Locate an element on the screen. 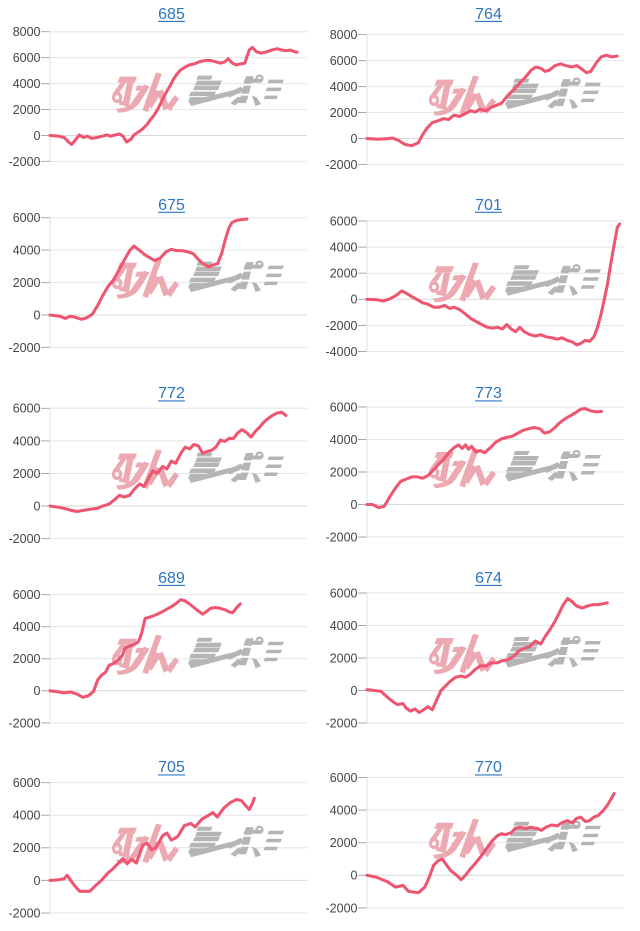  svg-text: 773 is located at coordinates (488, 393).